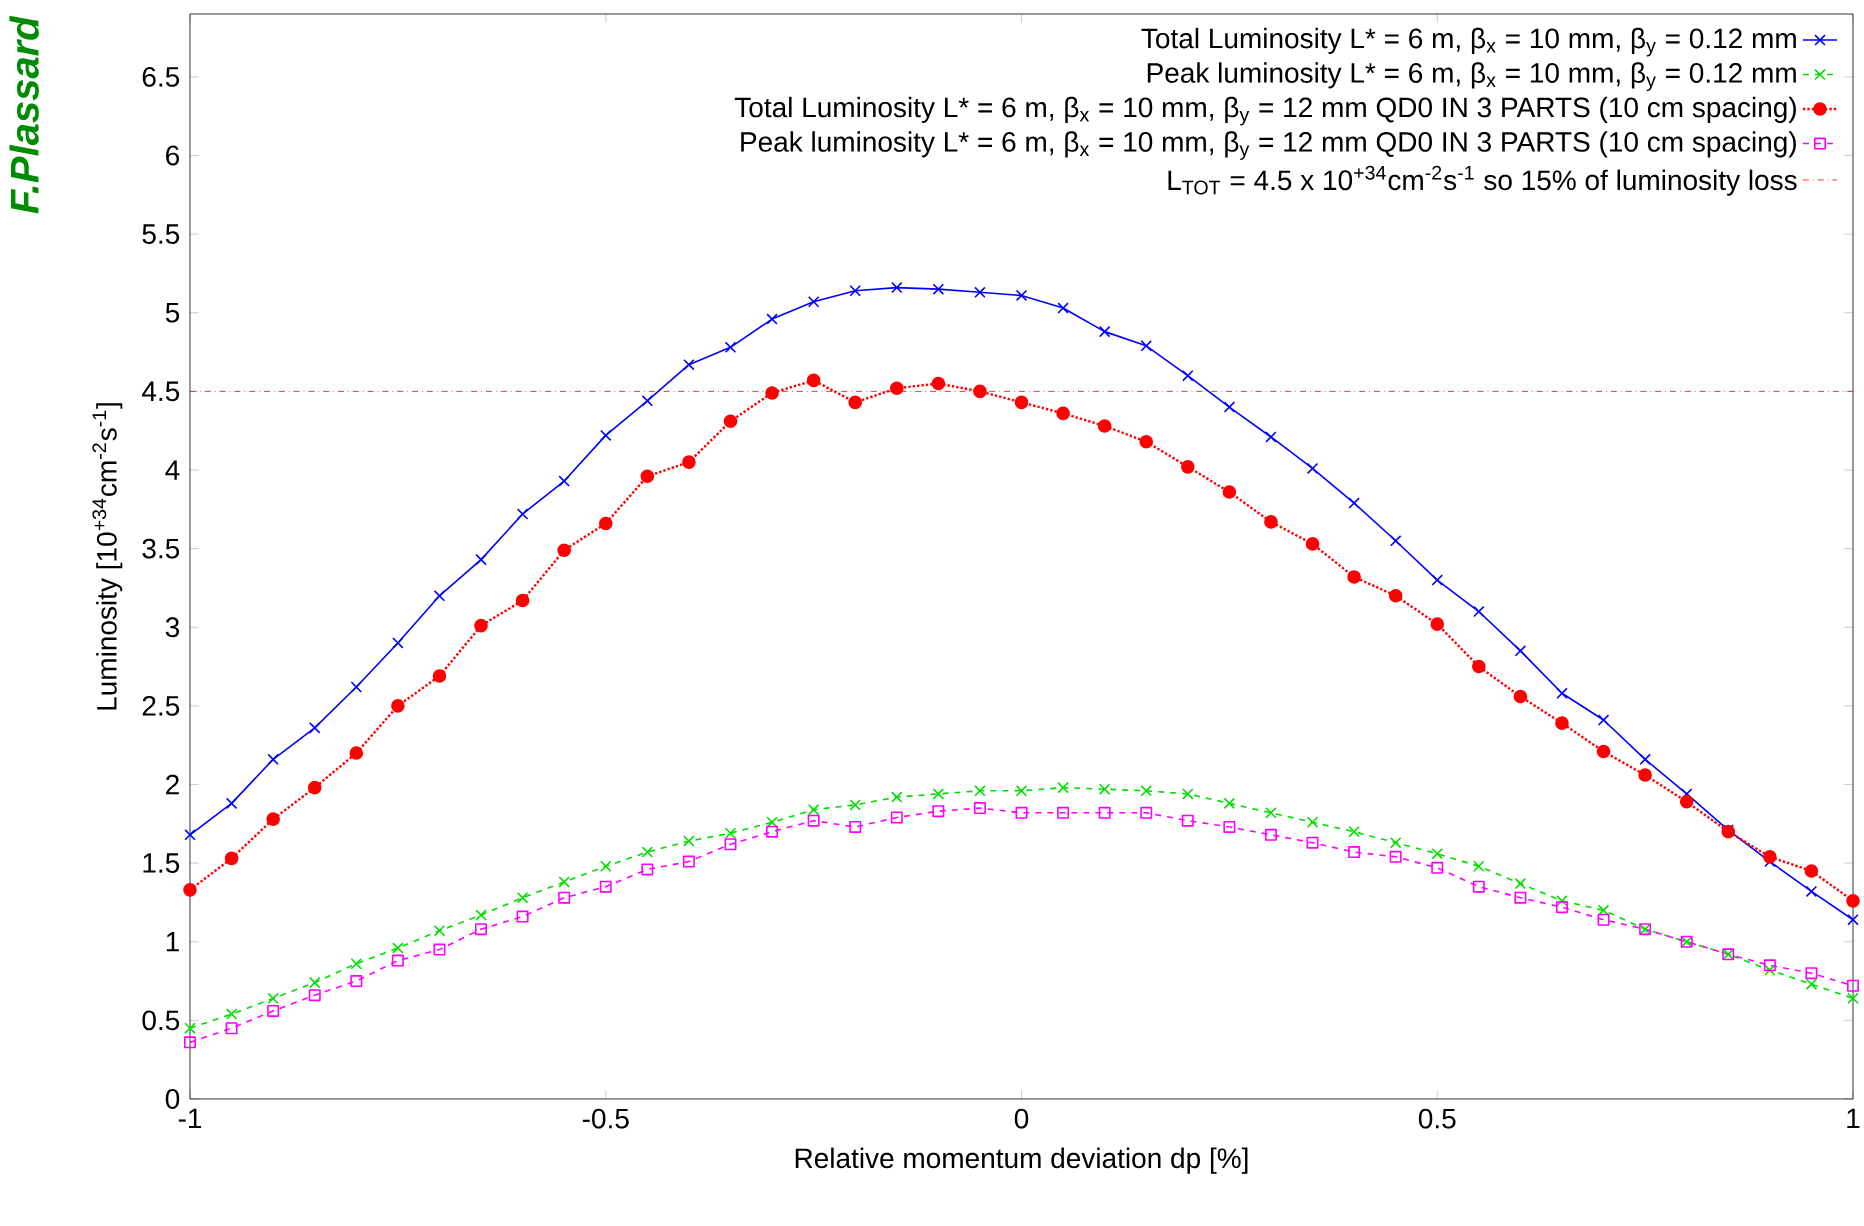  I want to click on legend-label: Total Luminosity L* = 6 m, β$_{x}$ = 10 mm, β$_{y}$ = 12 mm QD0 IN 3 PARTS (10 cm spacing), so click(1265, 111).